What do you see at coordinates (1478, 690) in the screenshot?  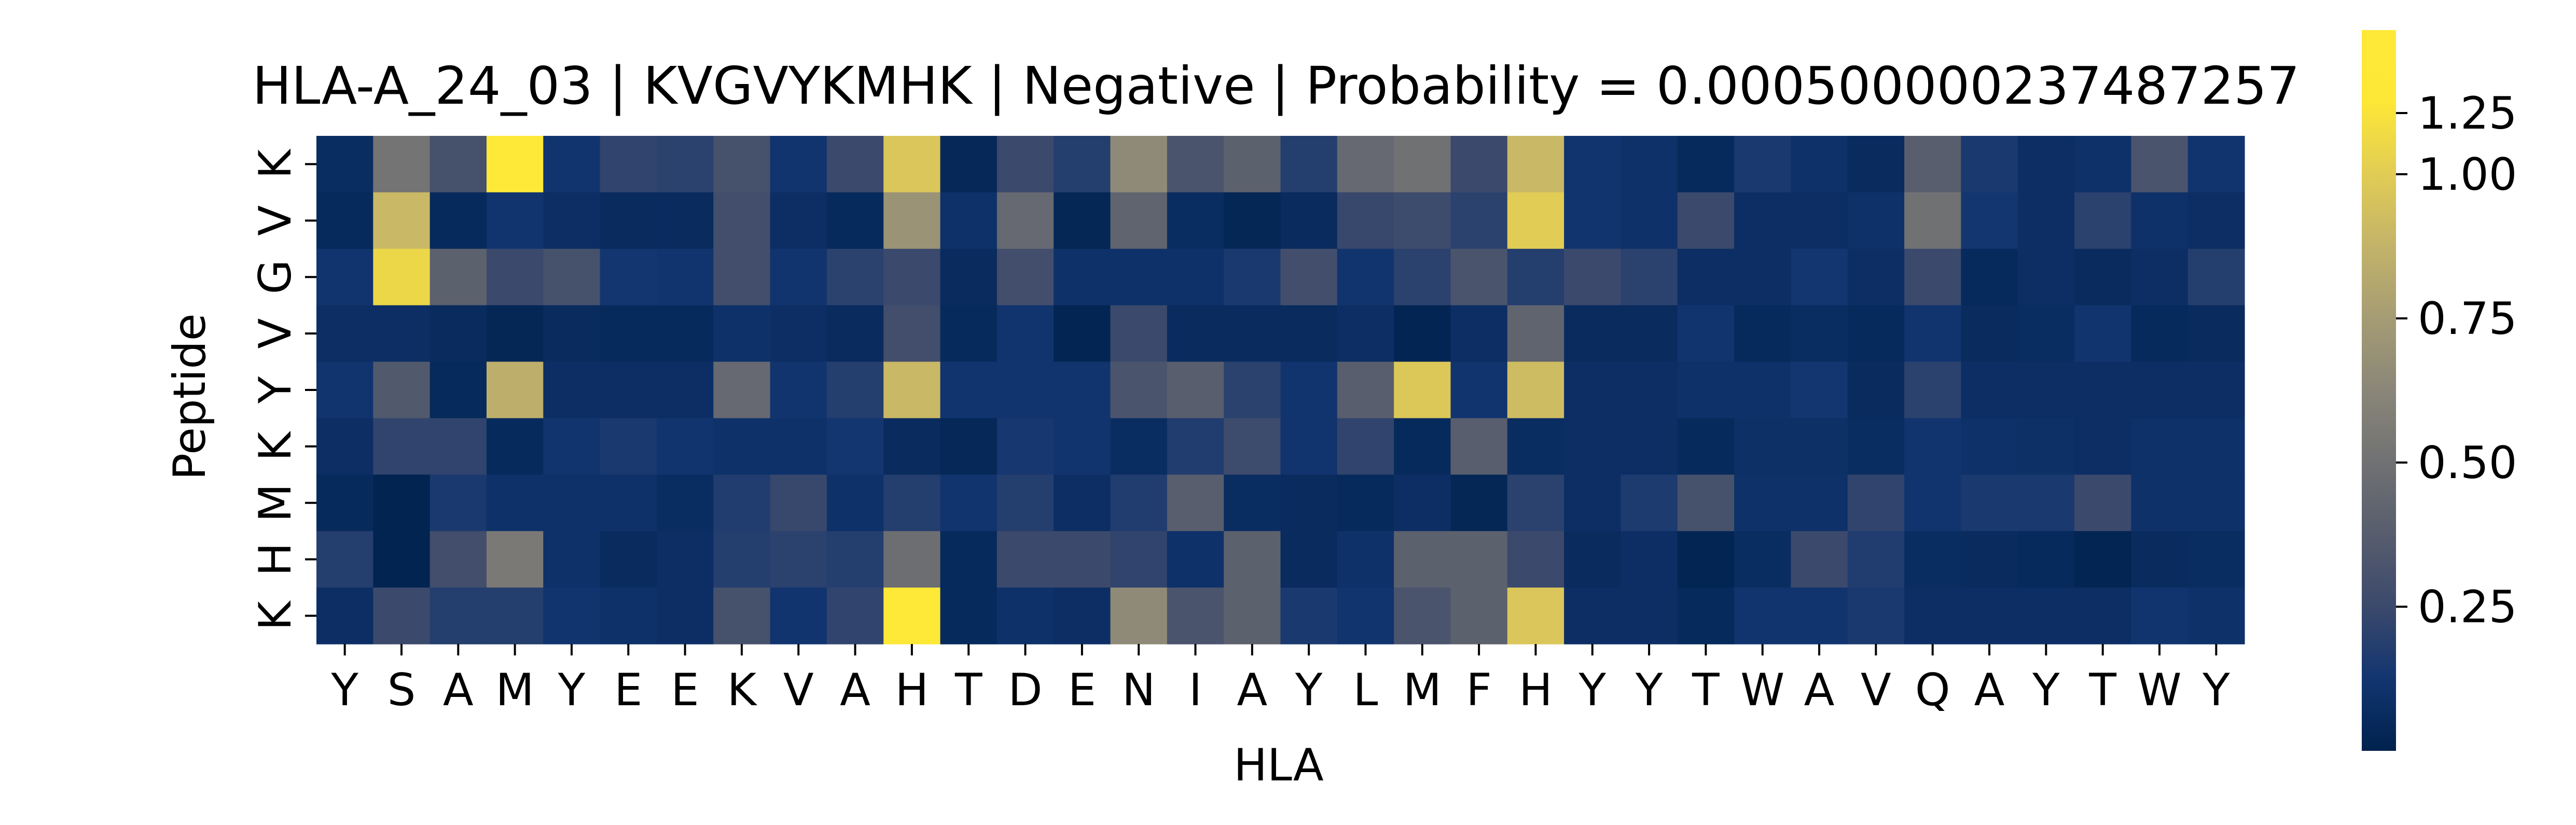 I see `x-tick-label: F` at bounding box center [1478, 690].